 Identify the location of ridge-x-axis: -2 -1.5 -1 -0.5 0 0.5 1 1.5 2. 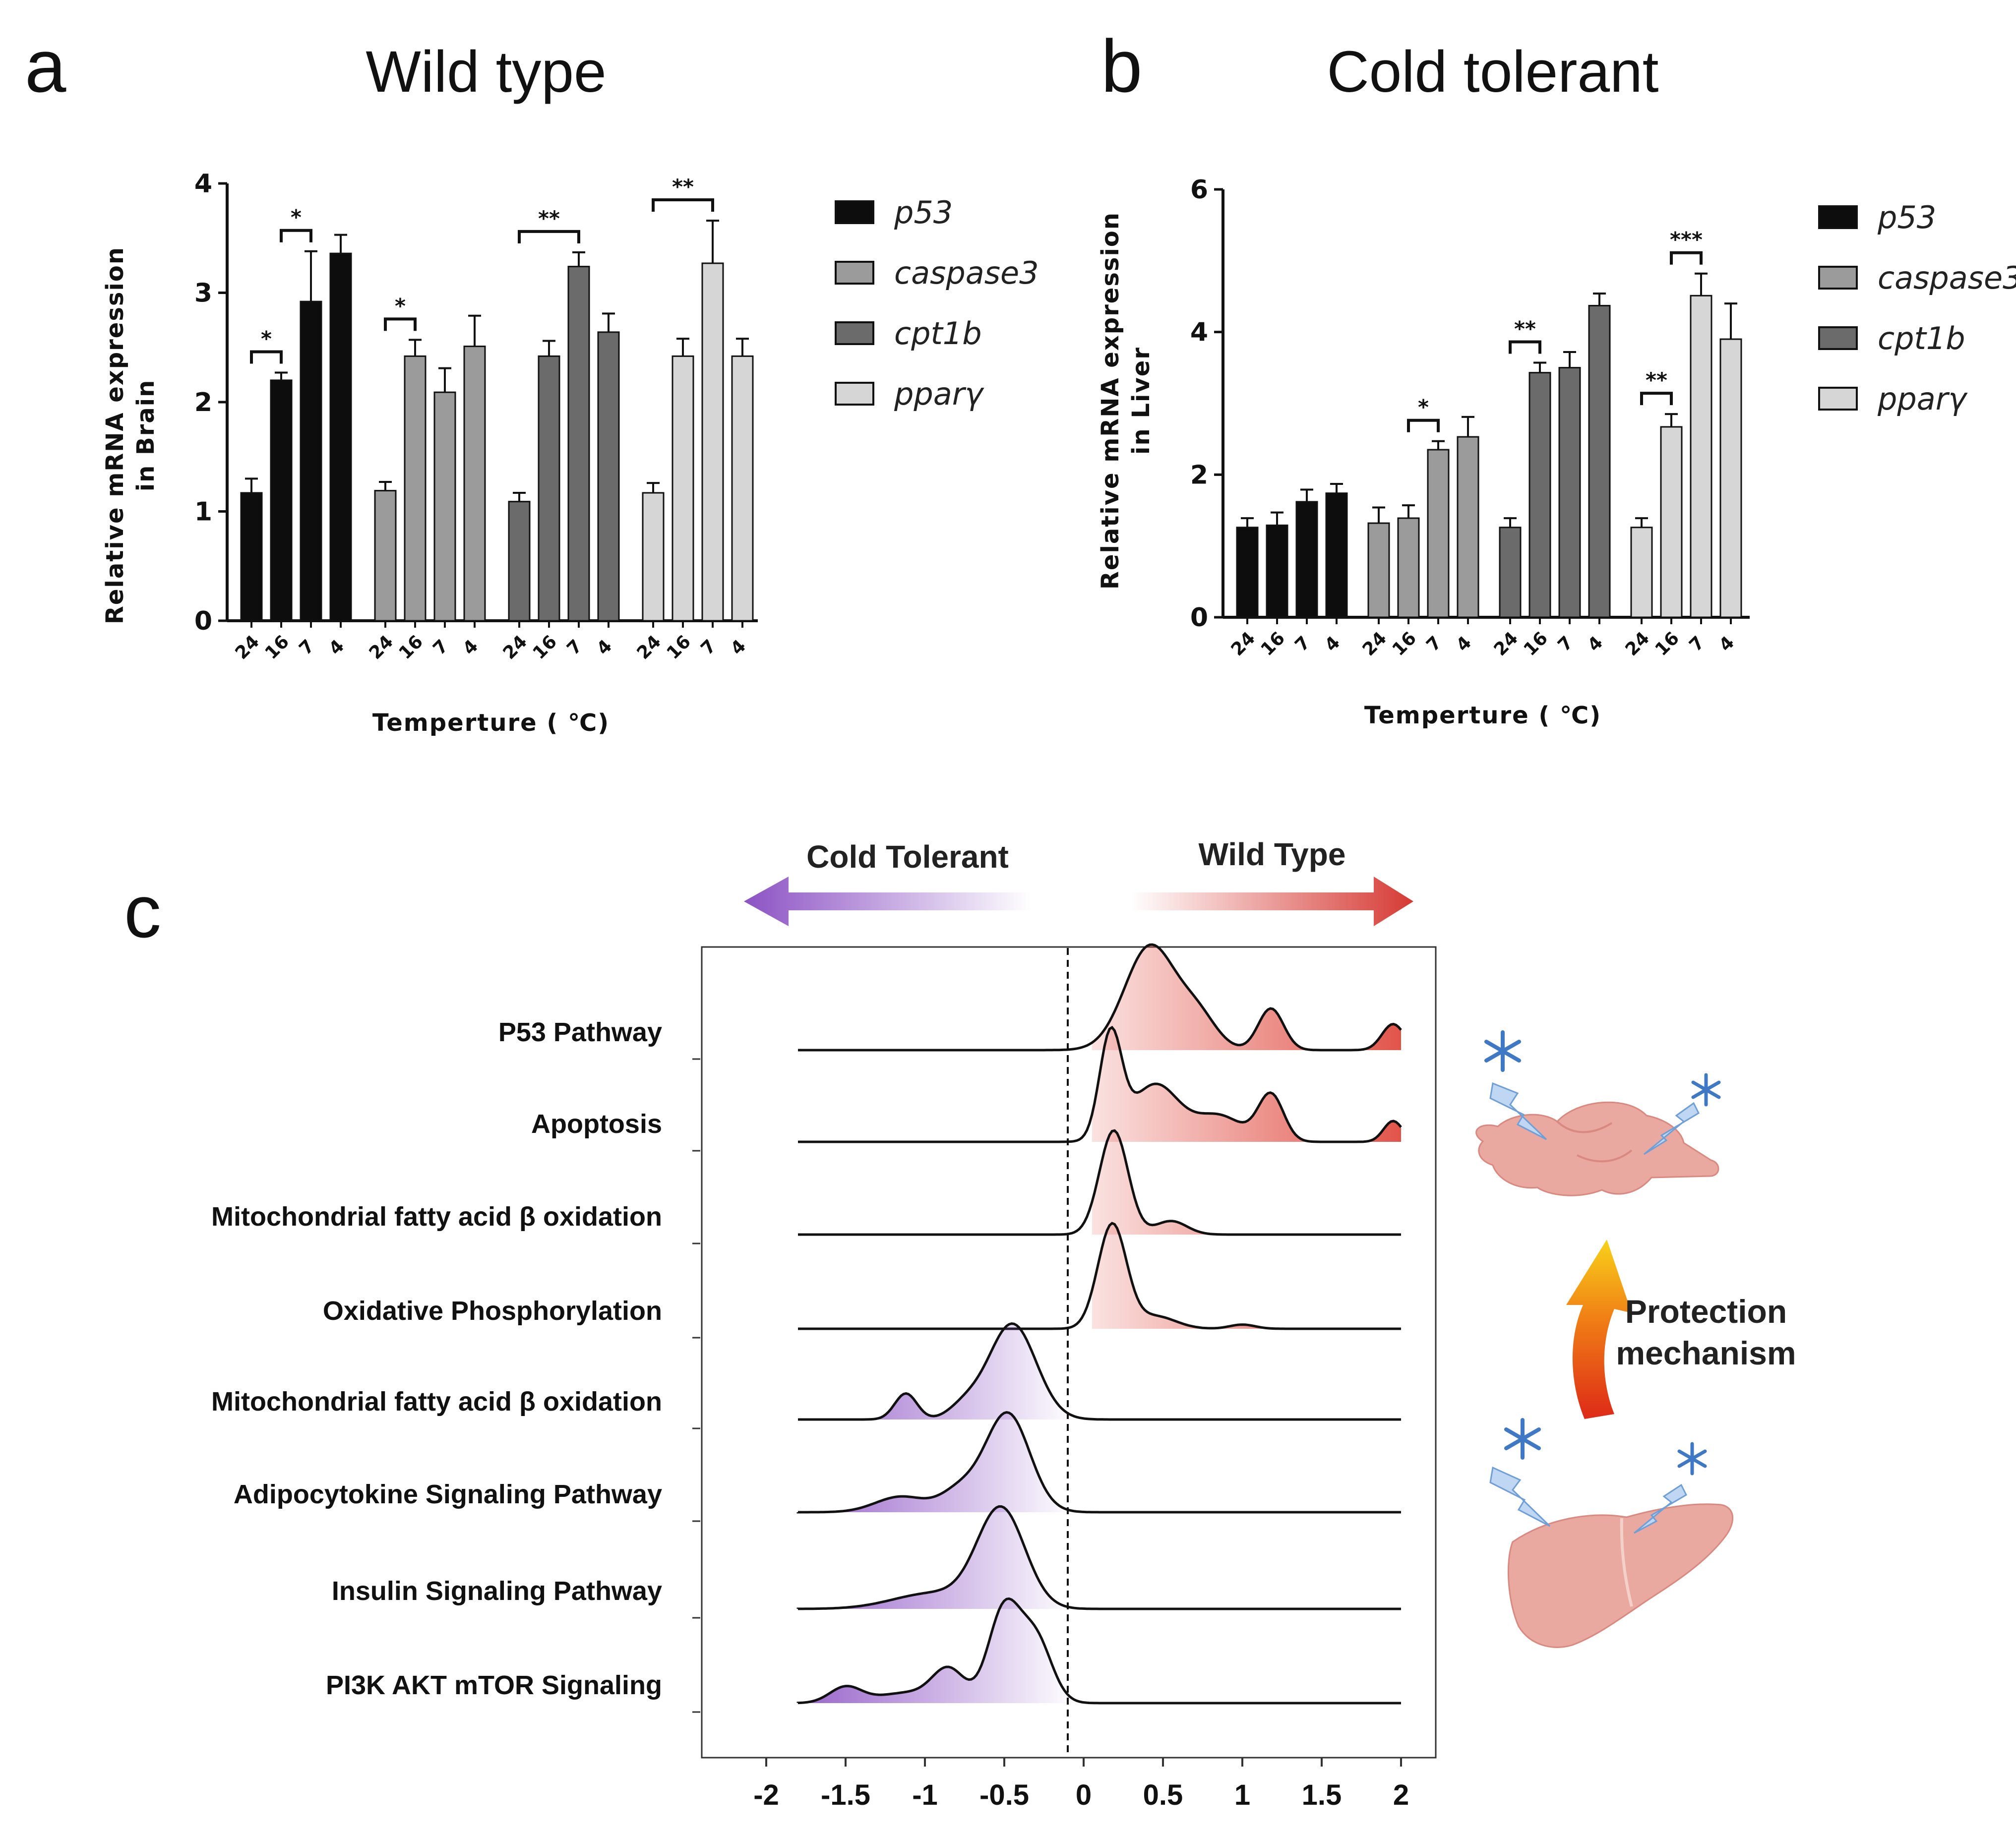
(1081, 1784).